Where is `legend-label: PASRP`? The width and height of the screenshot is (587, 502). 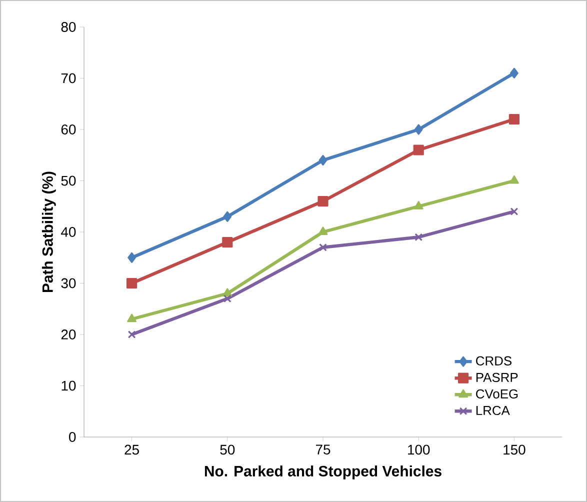
legend-label: PASRP is located at coordinates (497, 377).